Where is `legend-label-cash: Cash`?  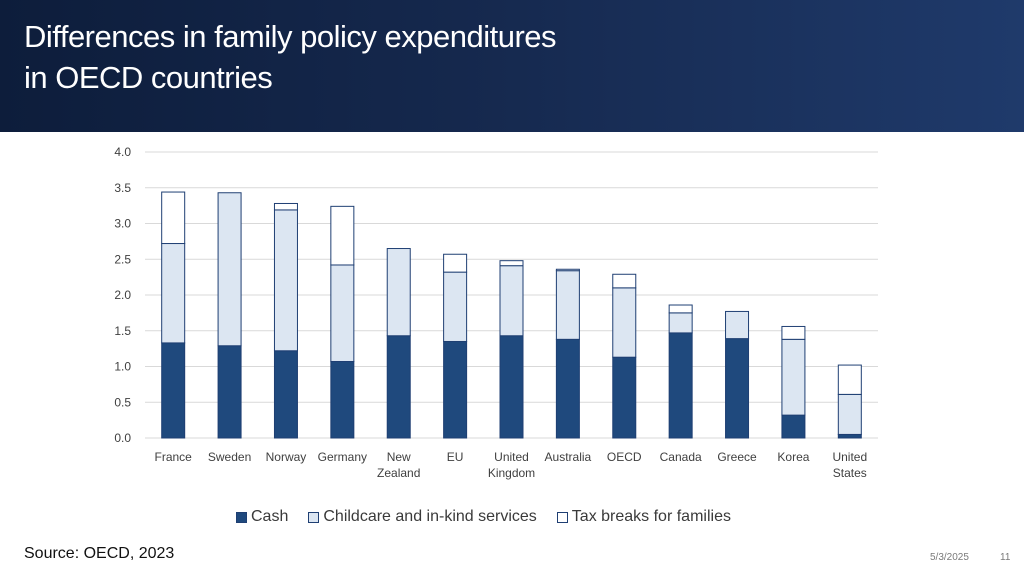 legend-label-cash: Cash is located at coordinates (270, 516).